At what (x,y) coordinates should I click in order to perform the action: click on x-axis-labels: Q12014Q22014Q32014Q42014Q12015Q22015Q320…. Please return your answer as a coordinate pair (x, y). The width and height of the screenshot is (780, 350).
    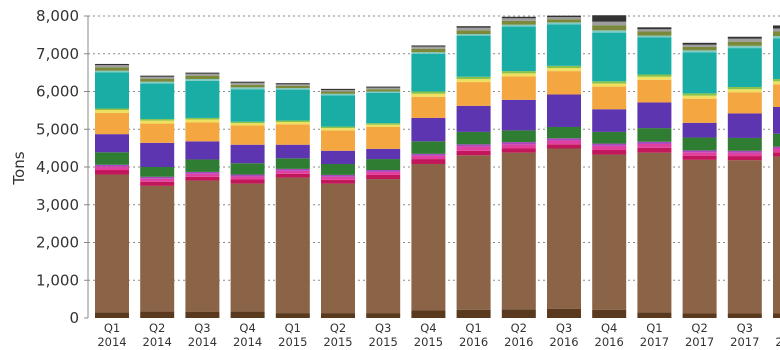
    Looking at the image, I should click on (438, 335).